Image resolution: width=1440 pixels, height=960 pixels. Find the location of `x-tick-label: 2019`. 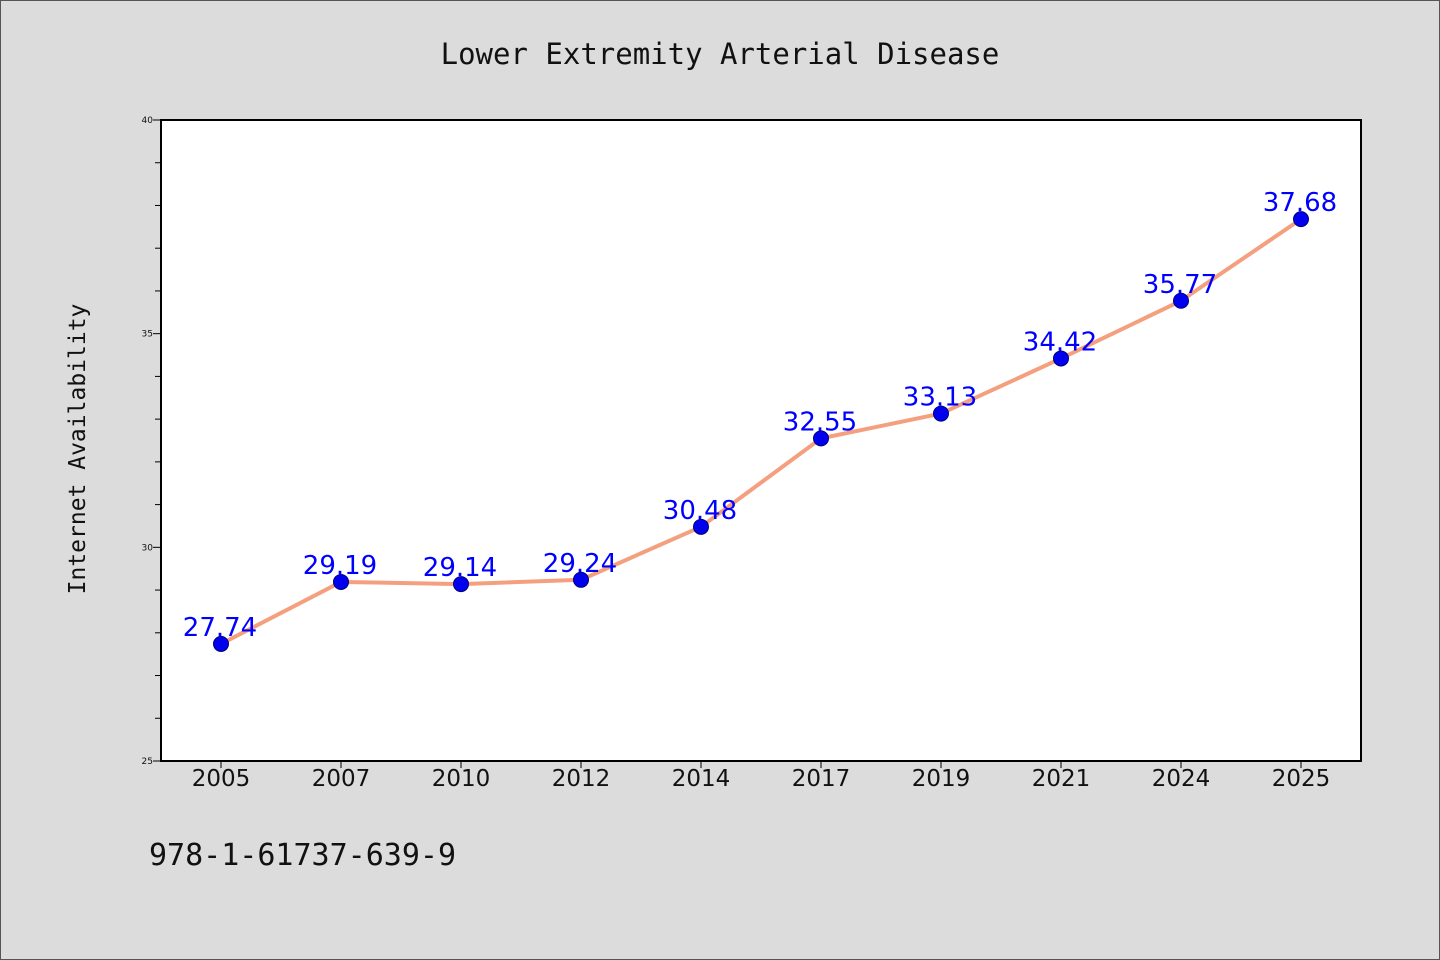

x-tick-label: 2019 is located at coordinates (941, 779).